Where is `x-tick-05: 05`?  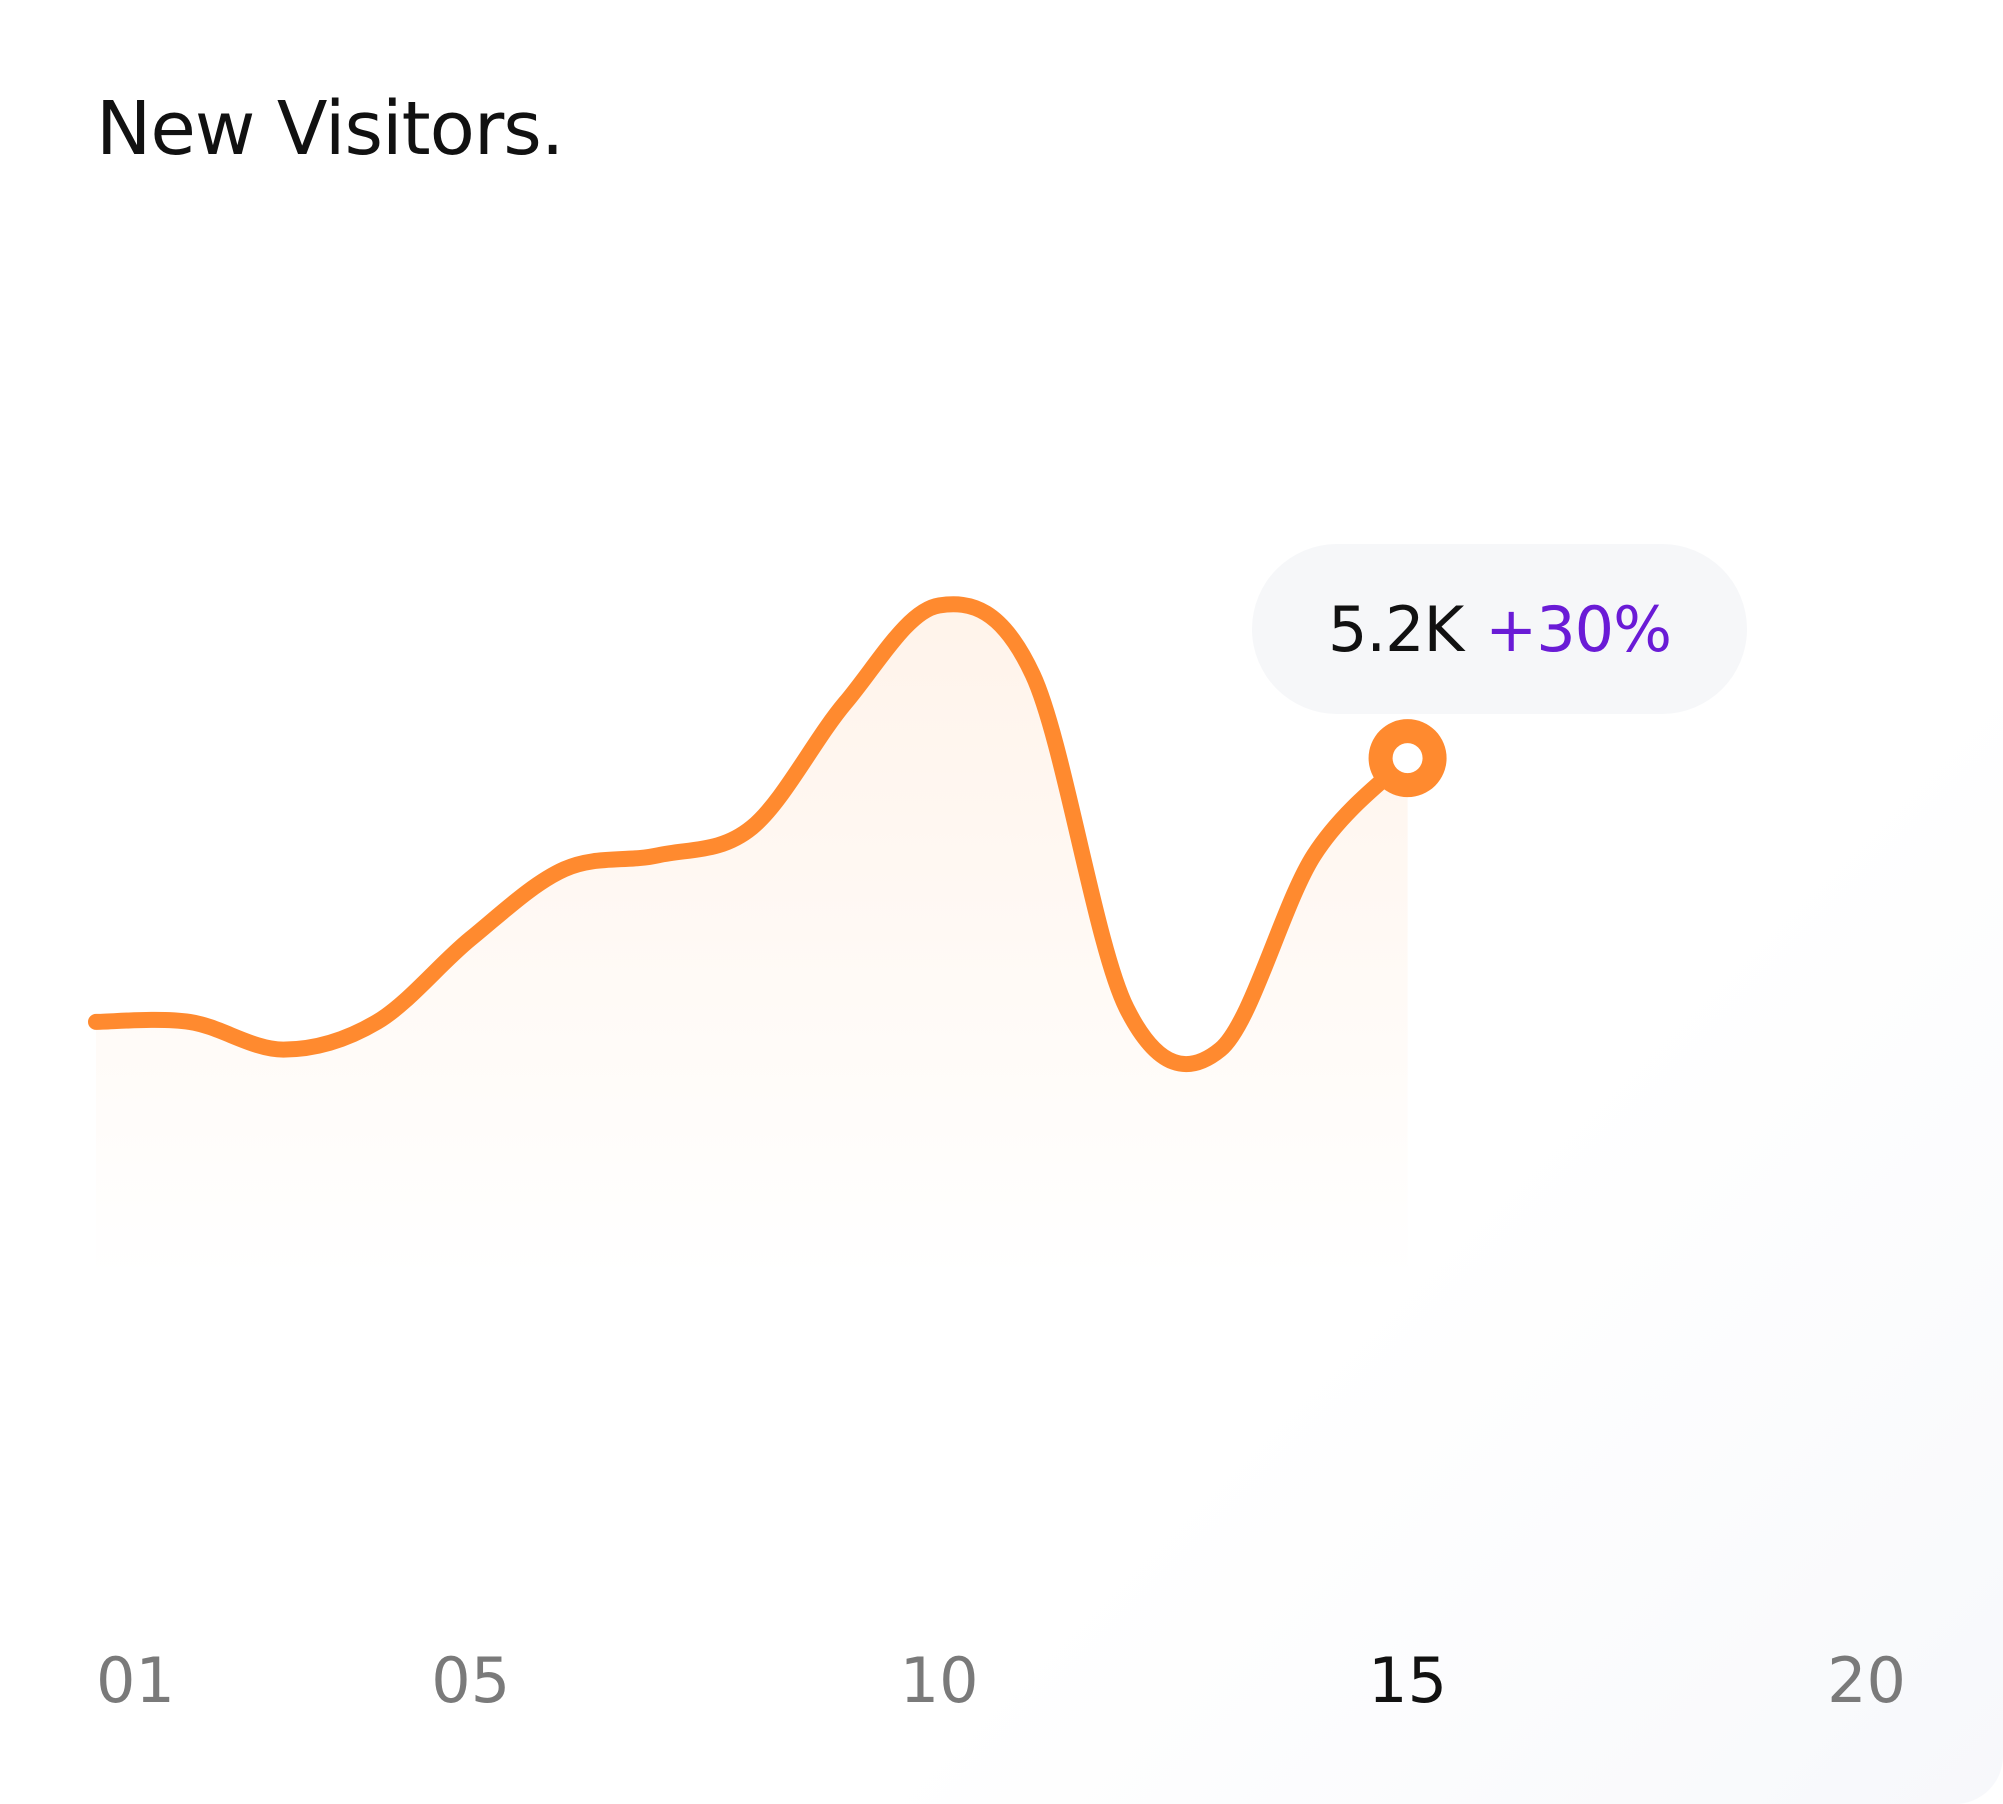 x-tick-05: 05 is located at coordinates (470, 1680).